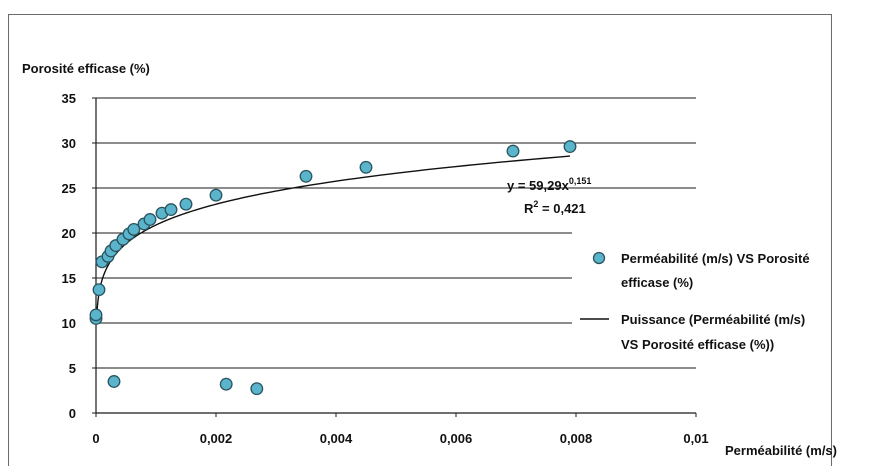 The height and width of the screenshot is (466, 875). I want to click on x-tick-label: 0,002, so click(216, 438).